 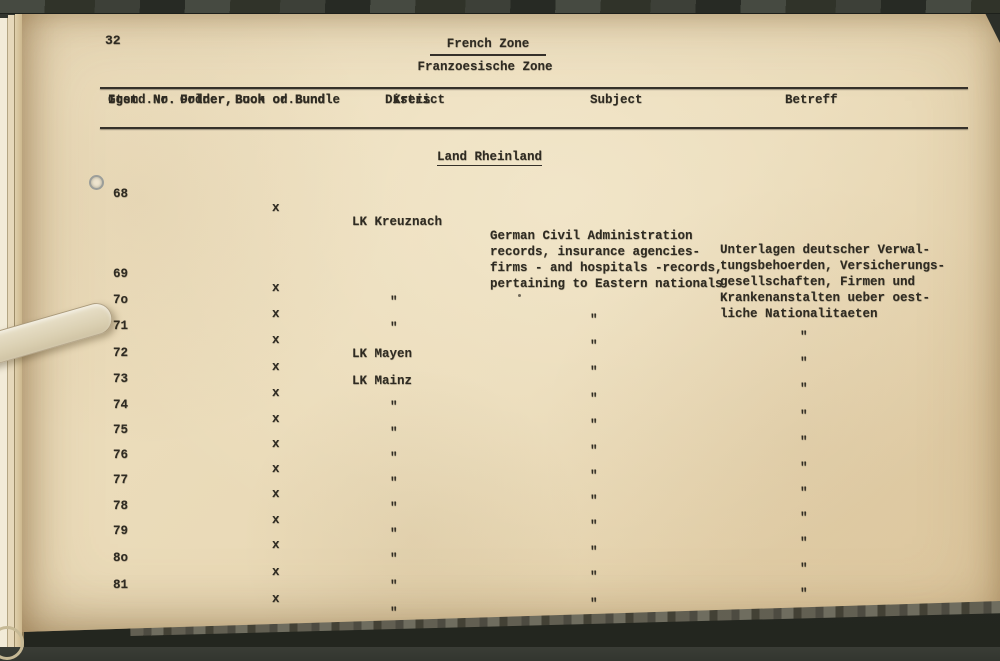 I want to click on item-number-cell: 74, so click(x=121, y=405).